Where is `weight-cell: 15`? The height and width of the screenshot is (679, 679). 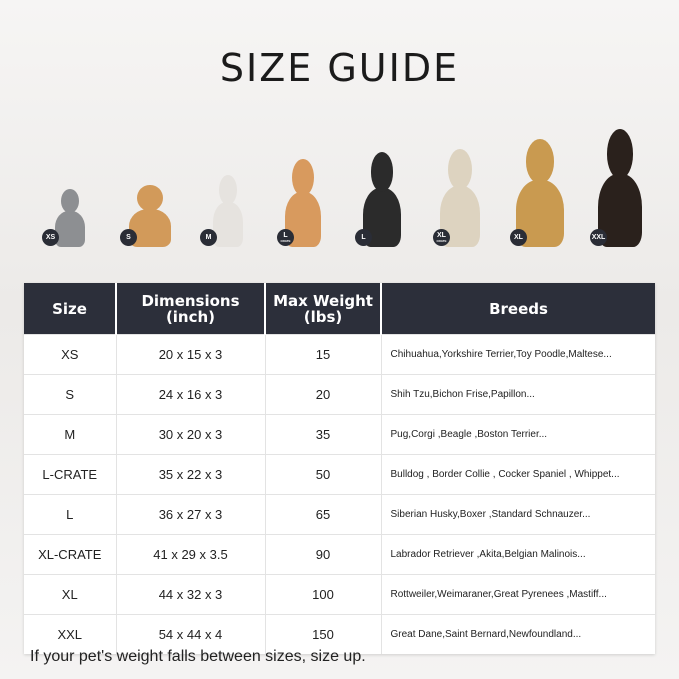 weight-cell: 15 is located at coordinates (323, 354).